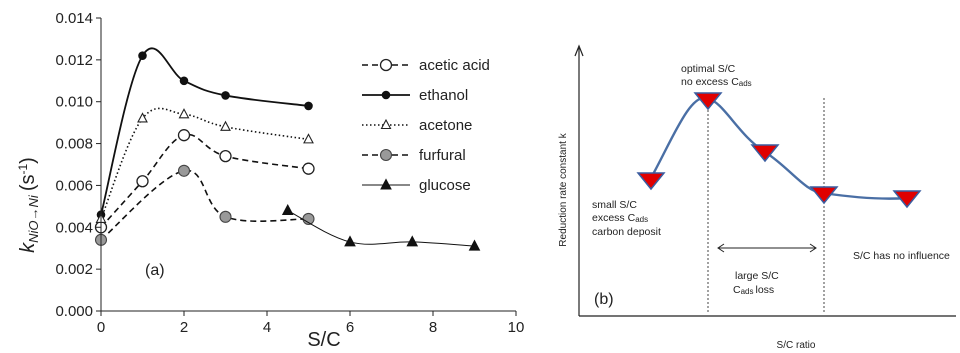 This screenshot has width=960, height=353. I want to click on panel-b-note-no-influence: S/C has no influence, so click(901, 256).